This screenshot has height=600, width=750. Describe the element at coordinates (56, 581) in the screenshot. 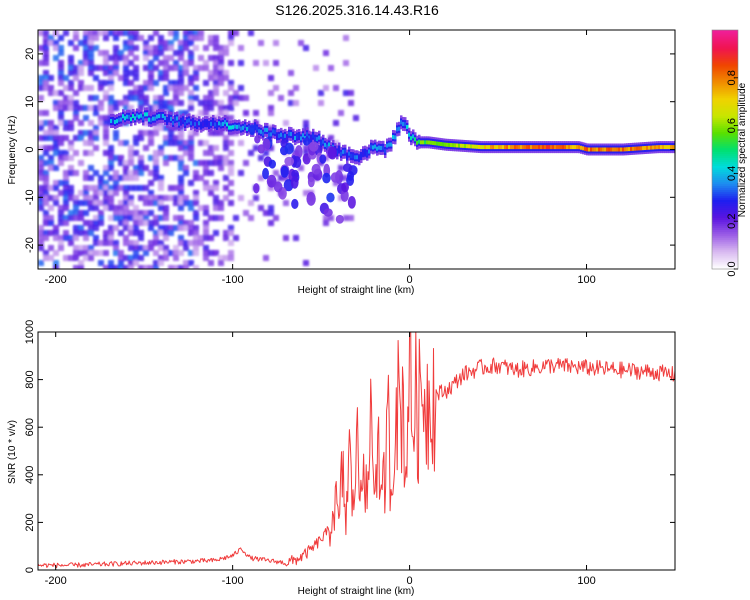

I see `x-tick-label: -200` at that location.